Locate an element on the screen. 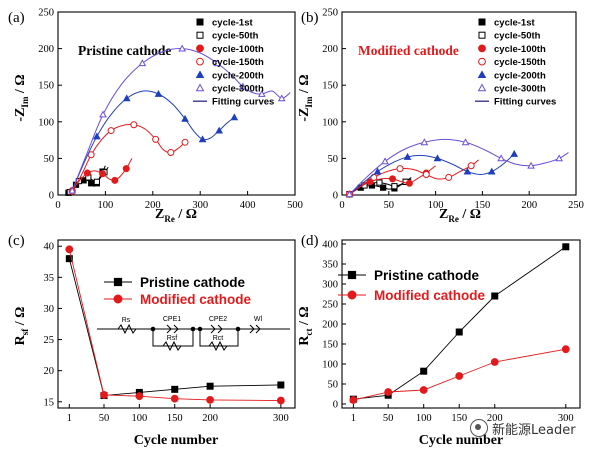  x-tick-label: 300 is located at coordinates (281, 418).